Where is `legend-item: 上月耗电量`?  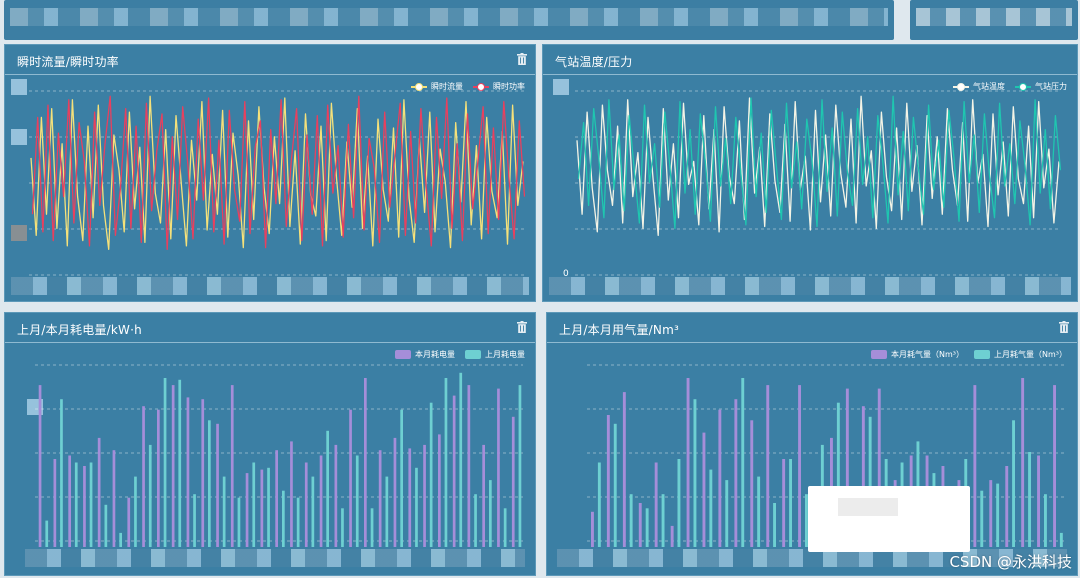 legend-item: 上月耗电量 is located at coordinates (495, 354).